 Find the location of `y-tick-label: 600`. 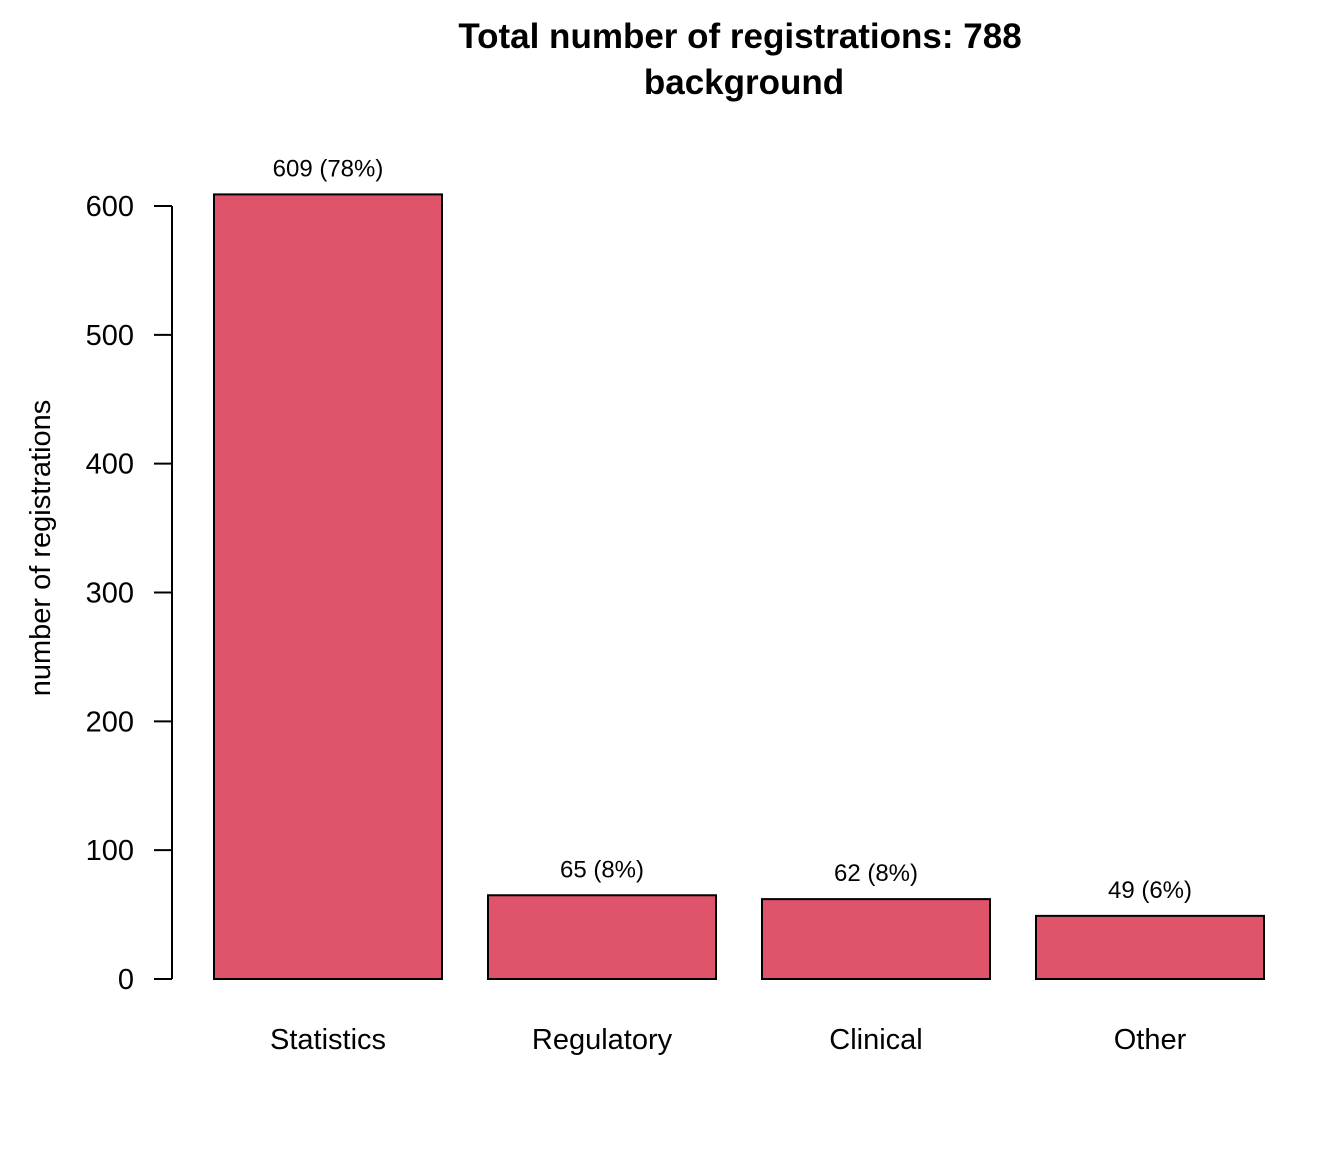

y-tick-label: 600 is located at coordinates (110, 207).